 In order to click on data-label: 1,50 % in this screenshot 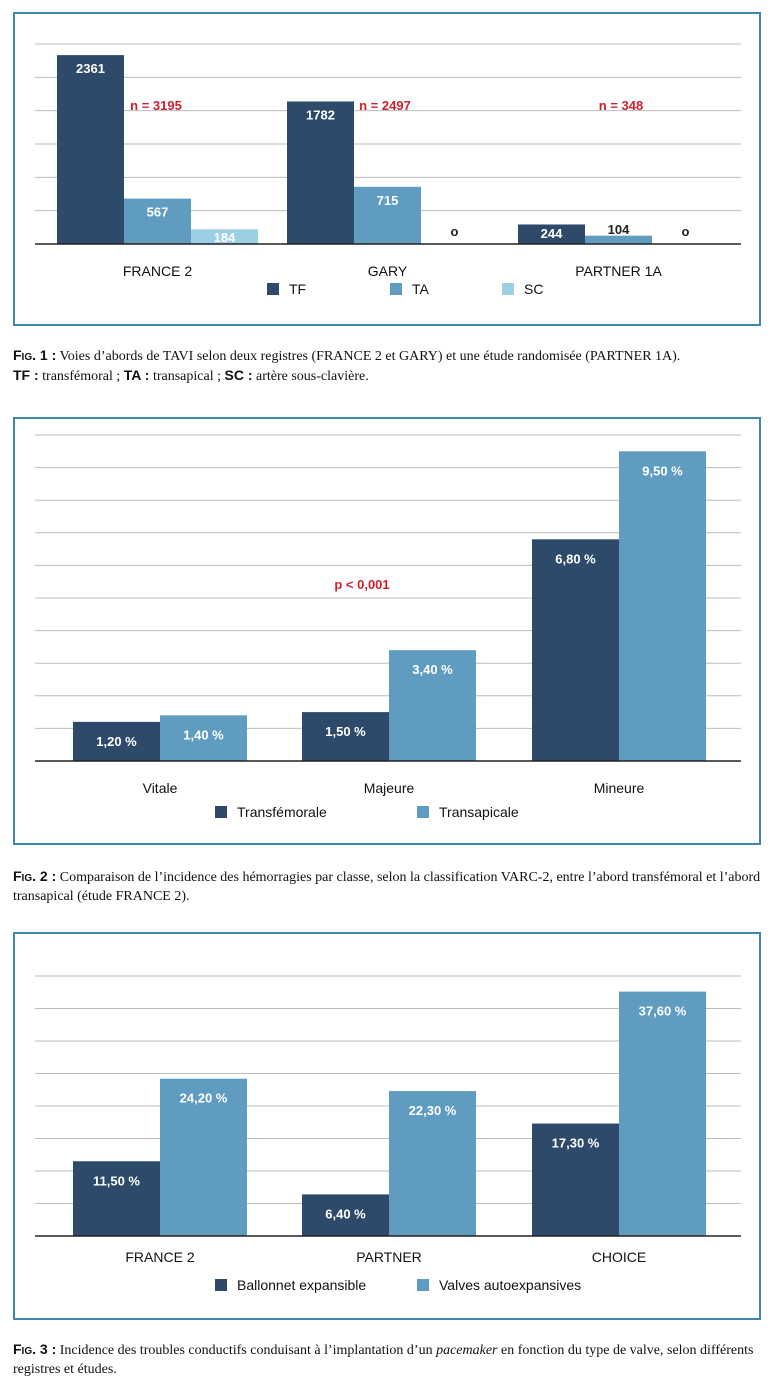, I will do `click(345, 731)`.